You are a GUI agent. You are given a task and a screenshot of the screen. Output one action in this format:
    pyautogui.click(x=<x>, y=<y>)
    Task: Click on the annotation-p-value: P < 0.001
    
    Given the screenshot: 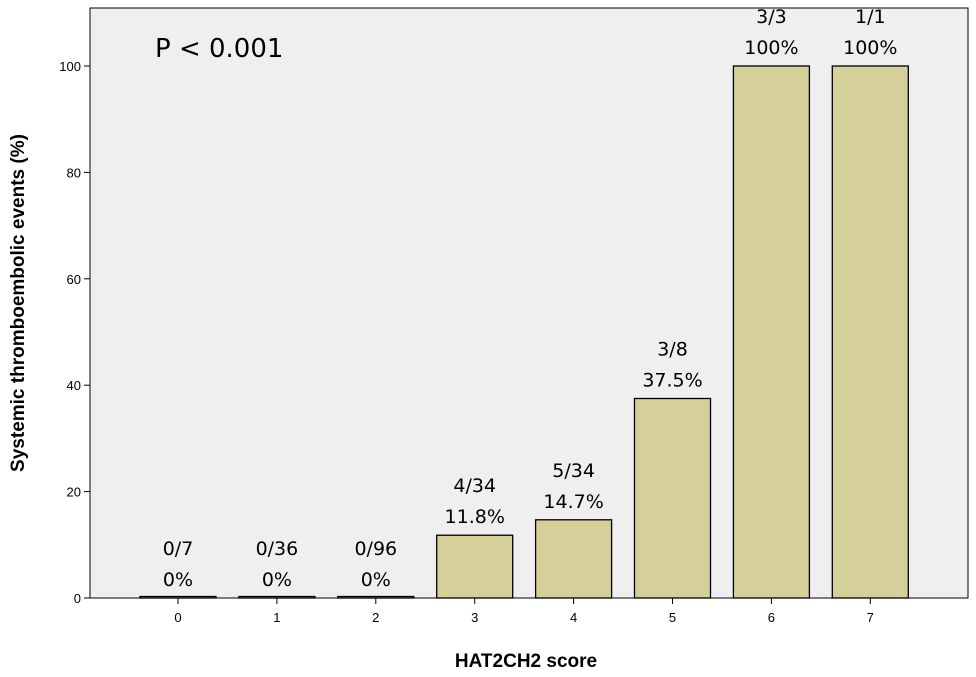 What is the action you would take?
    pyautogui.click(x=219, y=49)
    